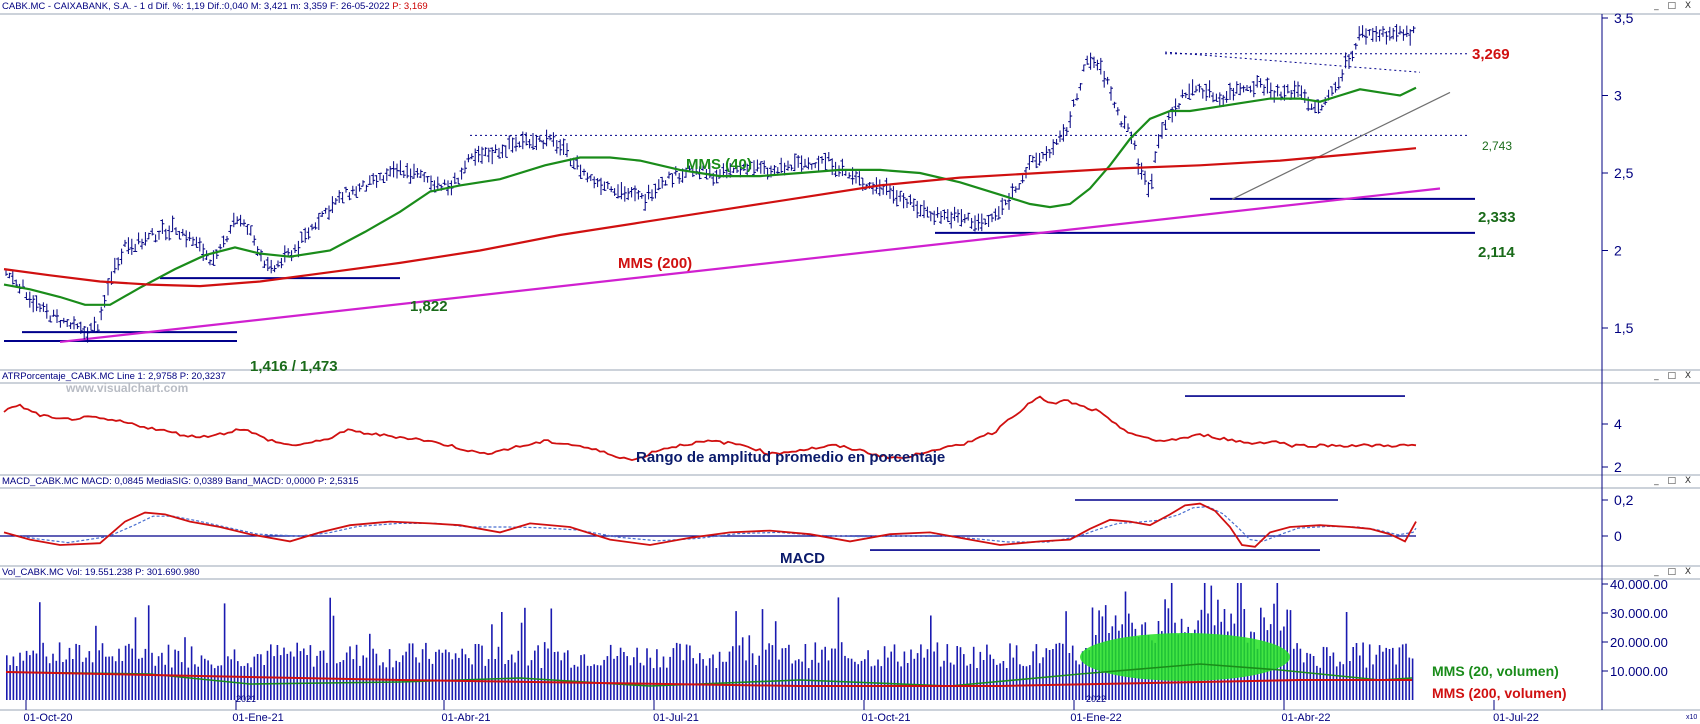  I want to click on volume-window-controls: _ □ X, so click(1674, 572).